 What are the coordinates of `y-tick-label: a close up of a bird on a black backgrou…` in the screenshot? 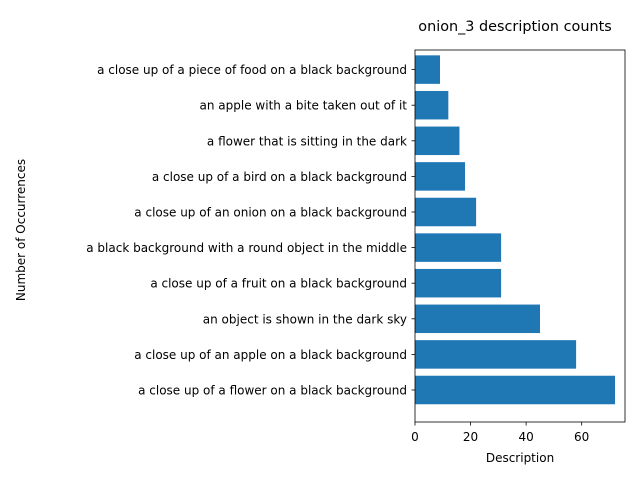 It's located at (279, 177).